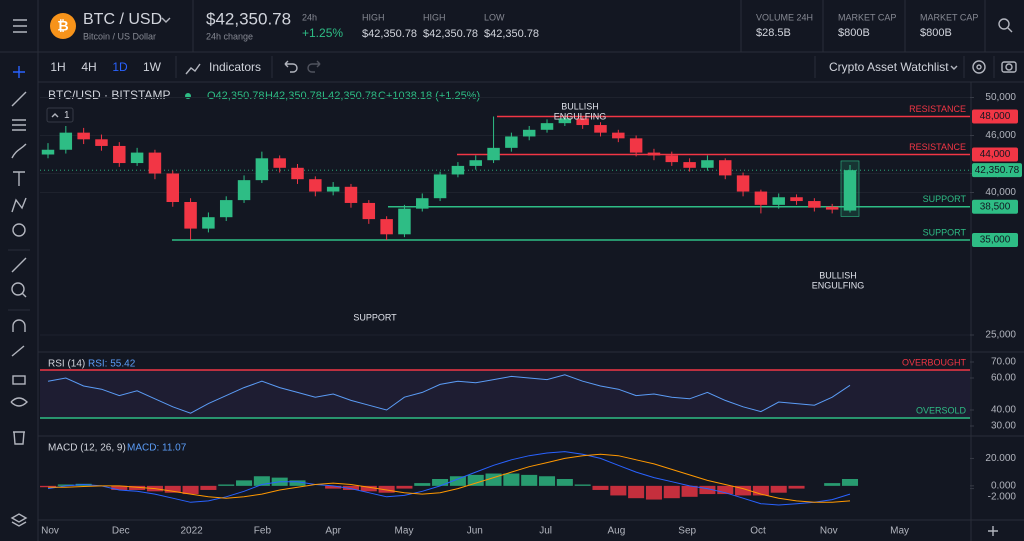 The image size is (1024, 541). What do you see at coordinates (784, 17) in the screenshot?
I see `market-label: VOLUME 24H` at bounding box center [784, 17].